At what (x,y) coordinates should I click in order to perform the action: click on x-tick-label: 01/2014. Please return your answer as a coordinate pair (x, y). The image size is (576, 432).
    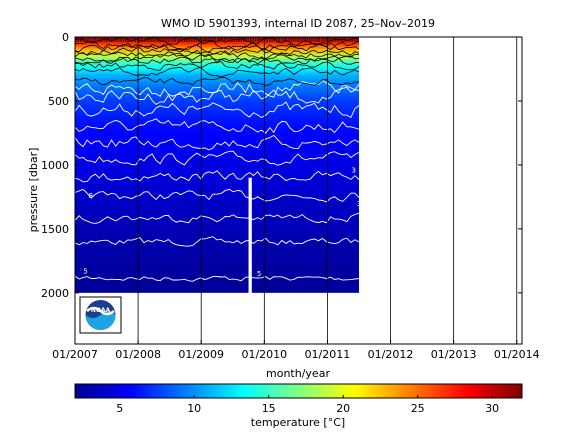
    Looking at the image, I should click on (517, 354).